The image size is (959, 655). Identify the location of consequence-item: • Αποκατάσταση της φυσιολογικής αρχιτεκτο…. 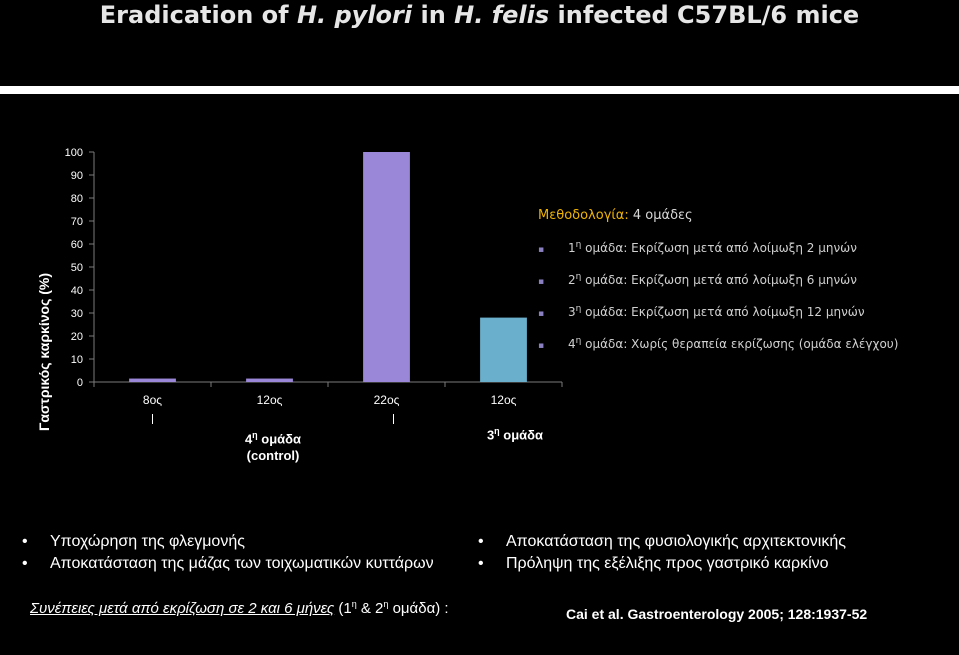
(662, 541).